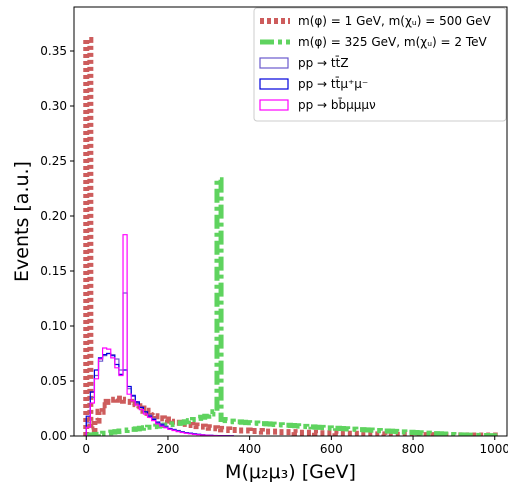 This screenshot has width=508, height=487. What do you see at coordinates (53, 381) in the screenshot?
I see `y-tick-label: 0.05` at bounding box center [53, 381].